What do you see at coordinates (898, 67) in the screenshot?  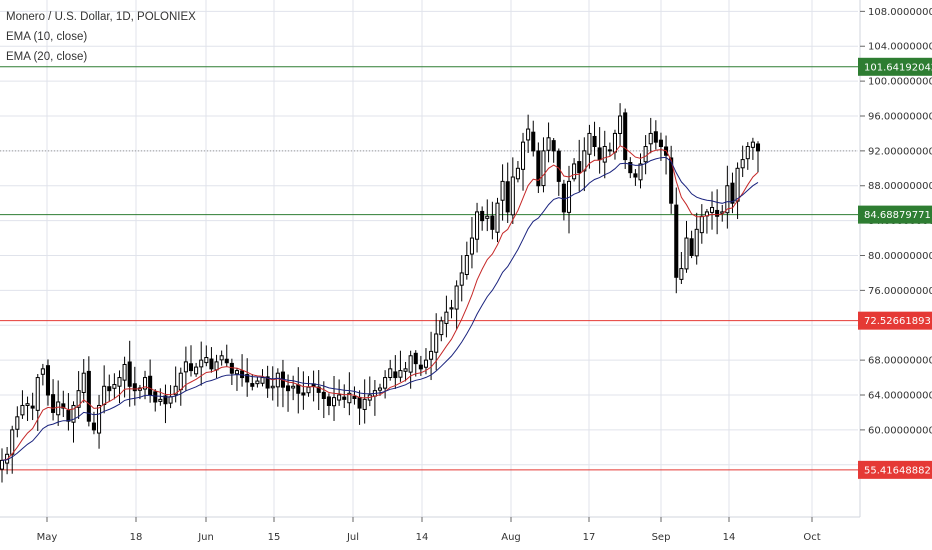 I see `level-price-label: 101.64192042` at bounding box center [898, 67].